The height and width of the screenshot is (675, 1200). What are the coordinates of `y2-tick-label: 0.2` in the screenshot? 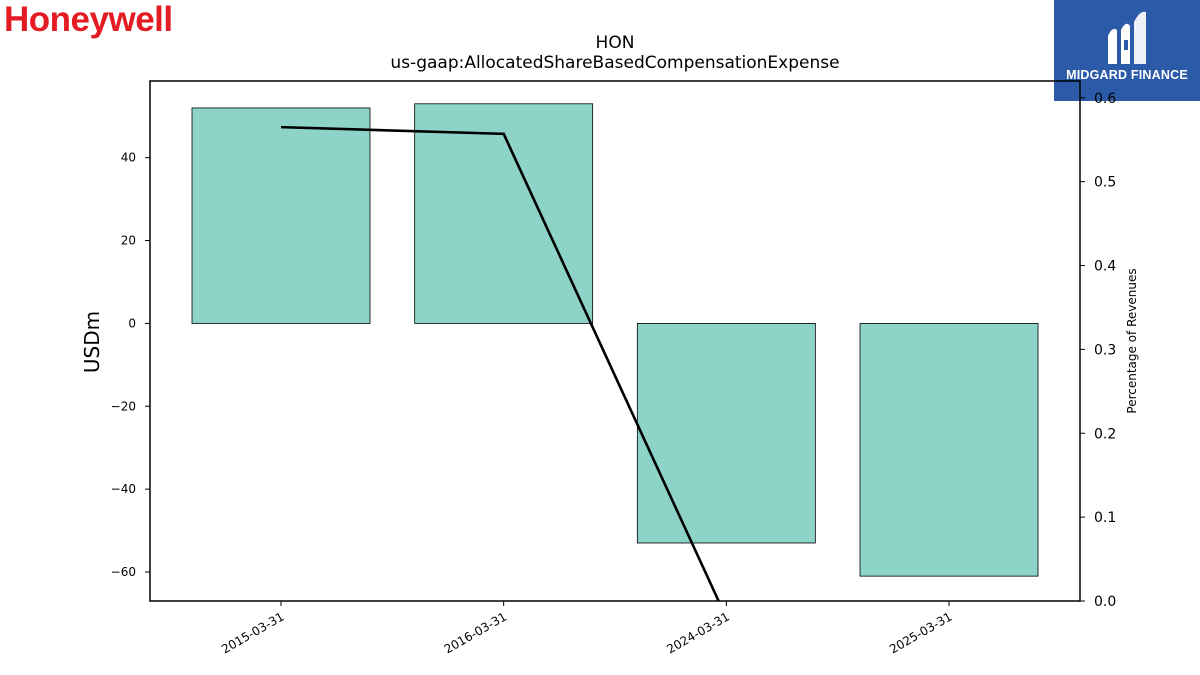 It's located at (1105, 434).